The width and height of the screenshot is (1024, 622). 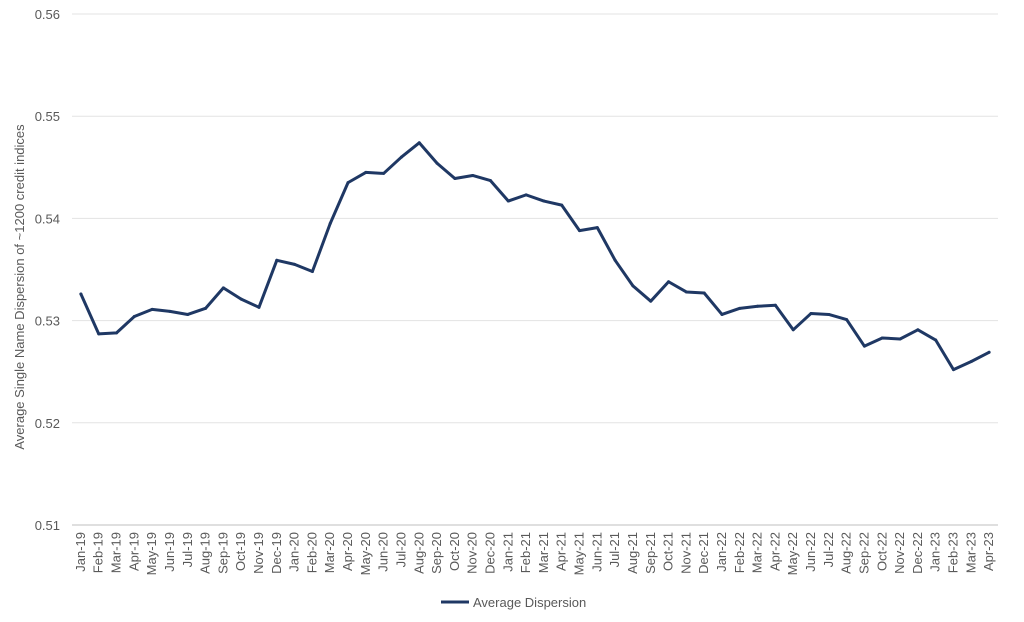 I want to click on x-tick-label: Jul-22, so click(x=828, y=549).